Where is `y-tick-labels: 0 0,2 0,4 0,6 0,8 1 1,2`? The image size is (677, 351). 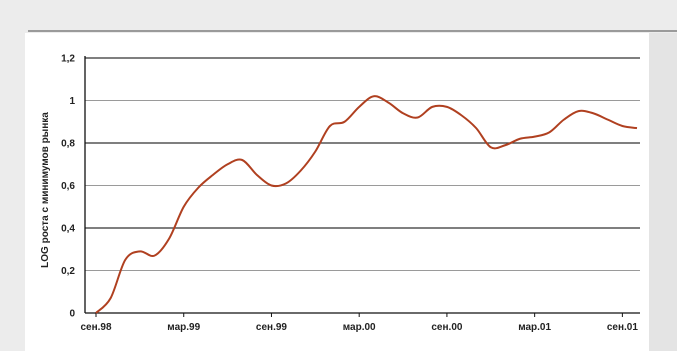 y-tick-labels: 0 0,2 0,4 0,6 0,8 1 1,2 is located at coordinates (68, 187).